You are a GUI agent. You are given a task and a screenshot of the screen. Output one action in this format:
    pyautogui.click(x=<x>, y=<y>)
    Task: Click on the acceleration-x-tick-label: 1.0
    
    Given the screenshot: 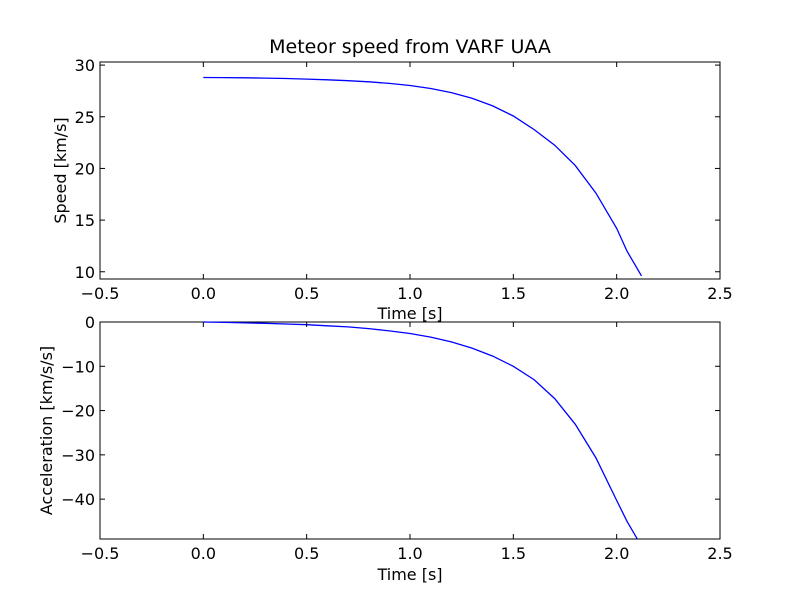 What is the action you would take?
    pyautogui.click(x=409, y=553)
    